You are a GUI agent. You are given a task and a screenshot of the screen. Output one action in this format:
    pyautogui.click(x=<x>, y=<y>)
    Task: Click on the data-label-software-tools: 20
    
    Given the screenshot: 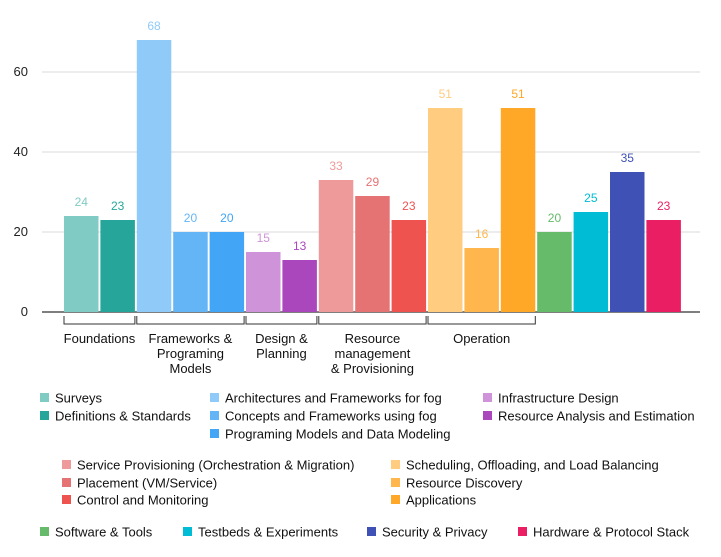 What is the action you would take?
    pyautogui.click(x=555, y=218)
    